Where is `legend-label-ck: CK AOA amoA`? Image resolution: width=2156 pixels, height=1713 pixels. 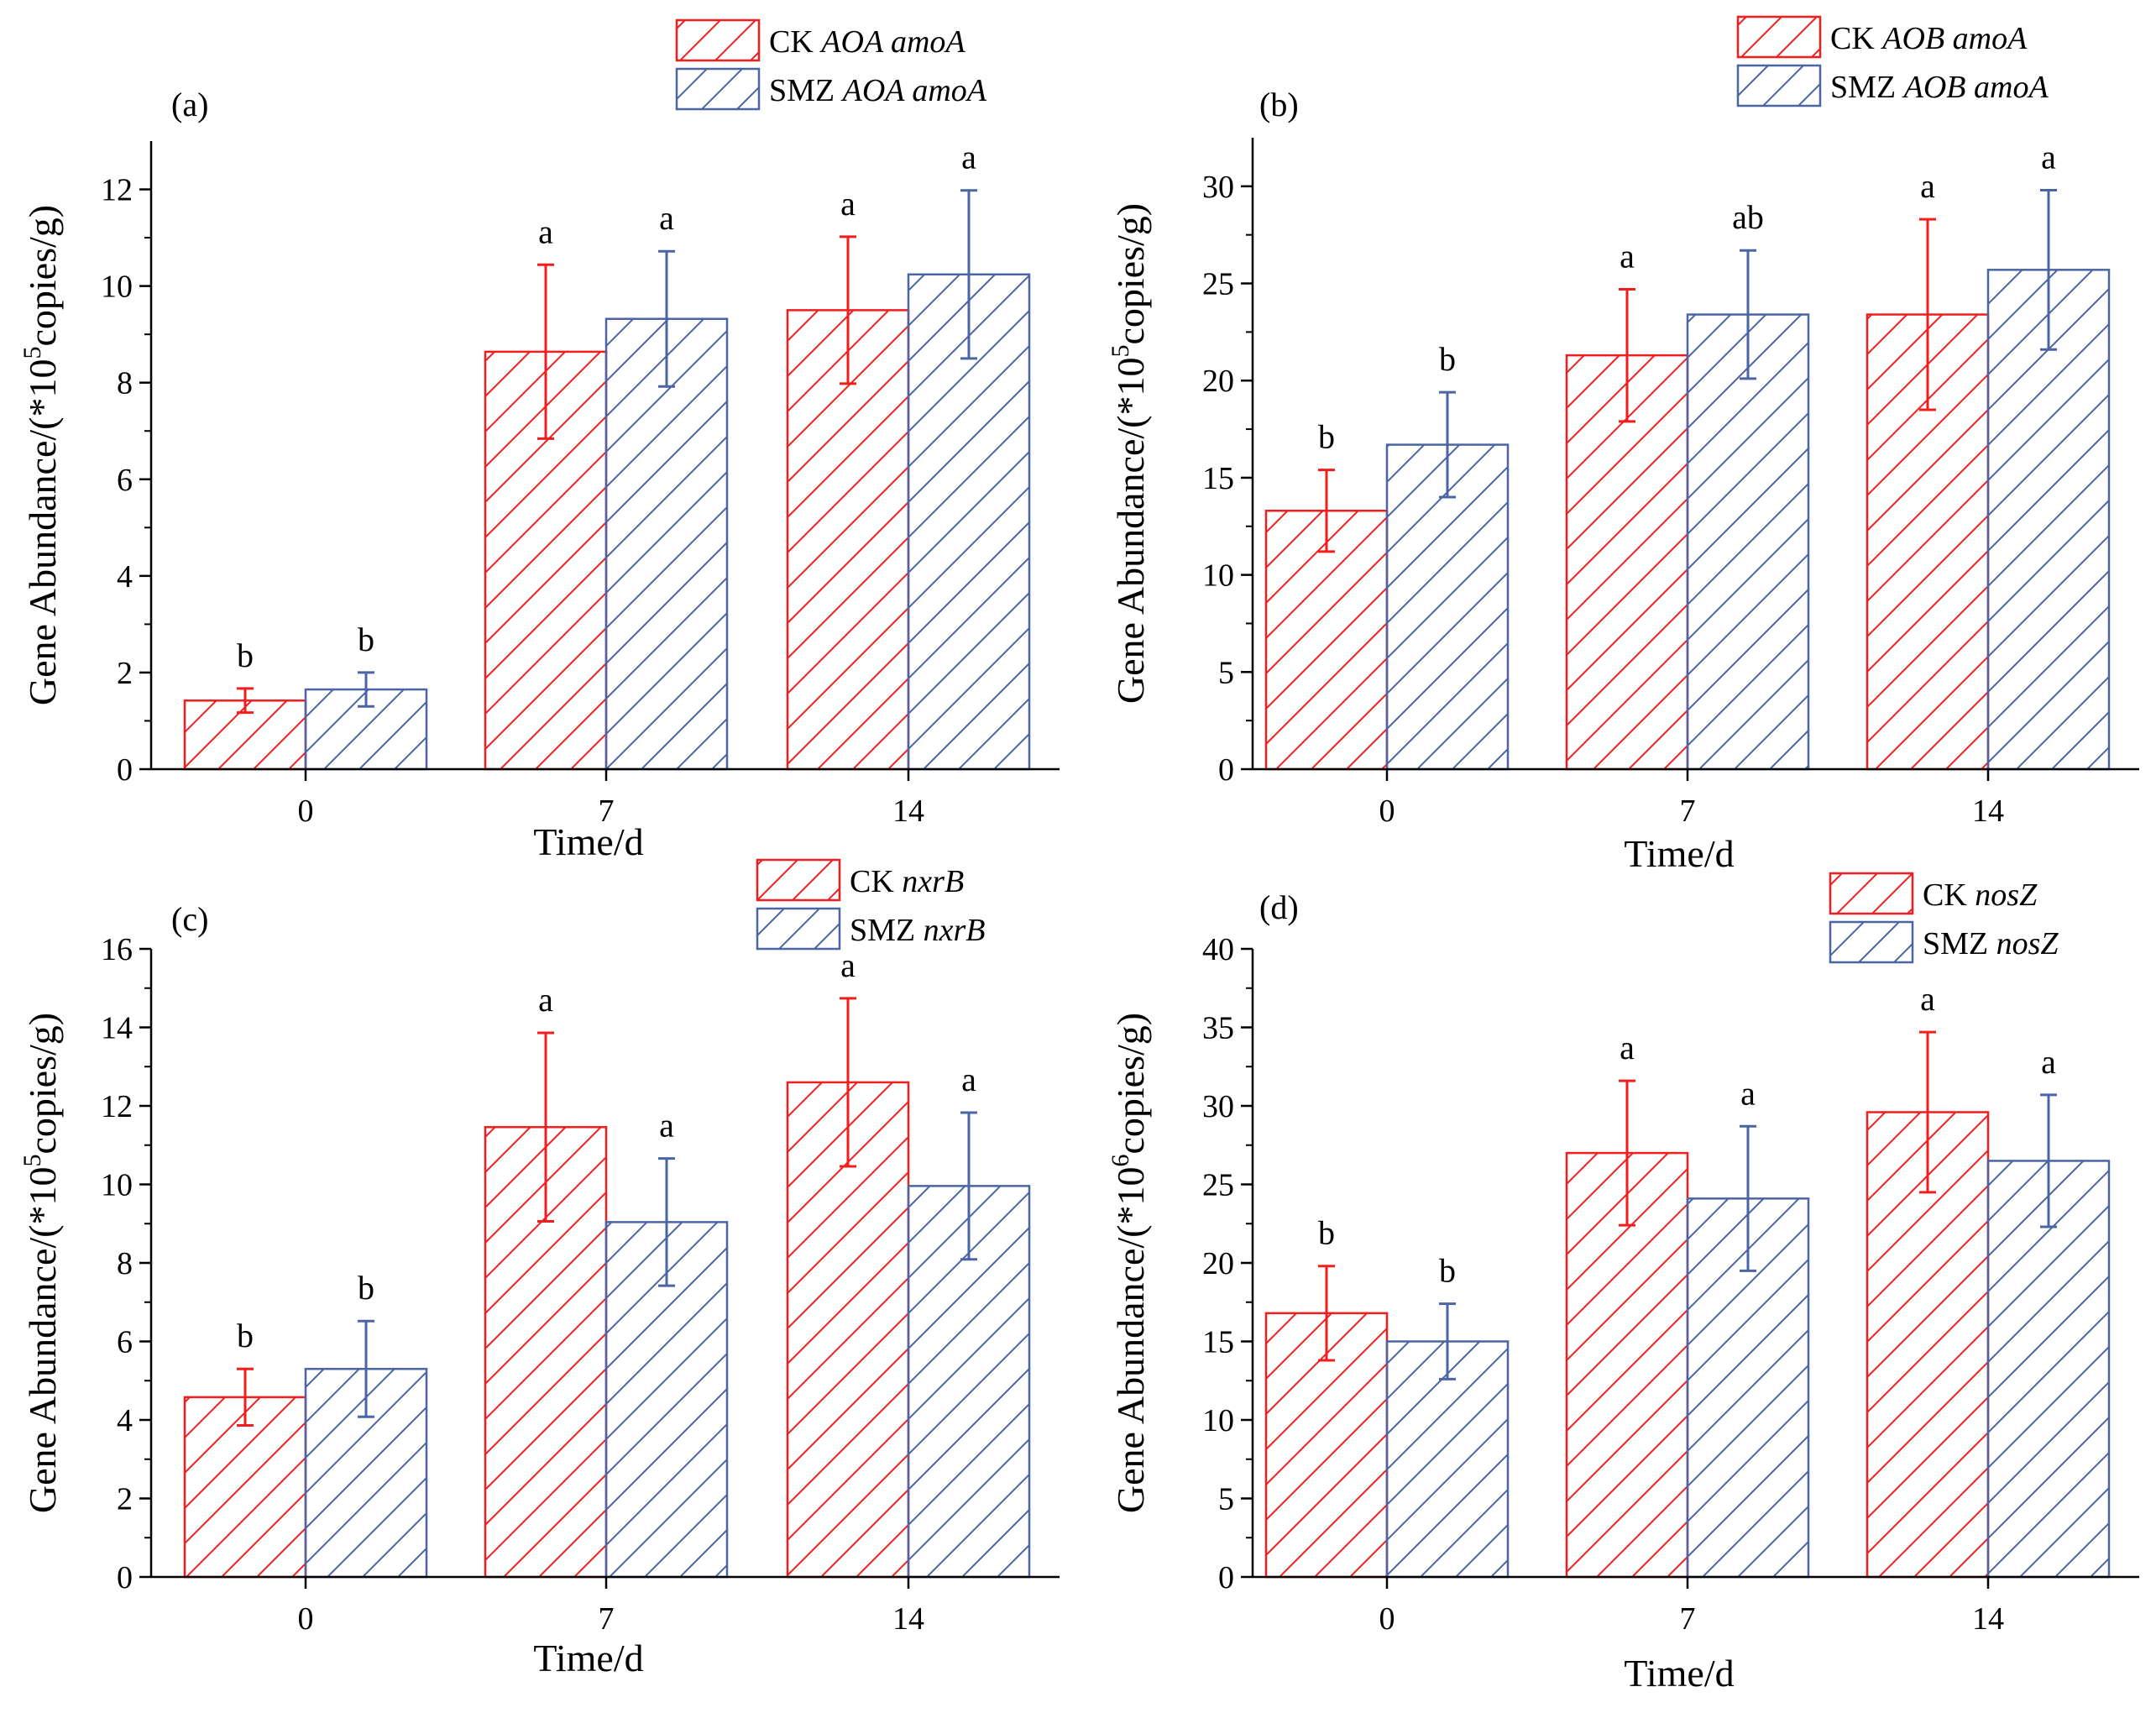 legend-label-ck: CK AOA amoA is located at coordinates (867, 42).